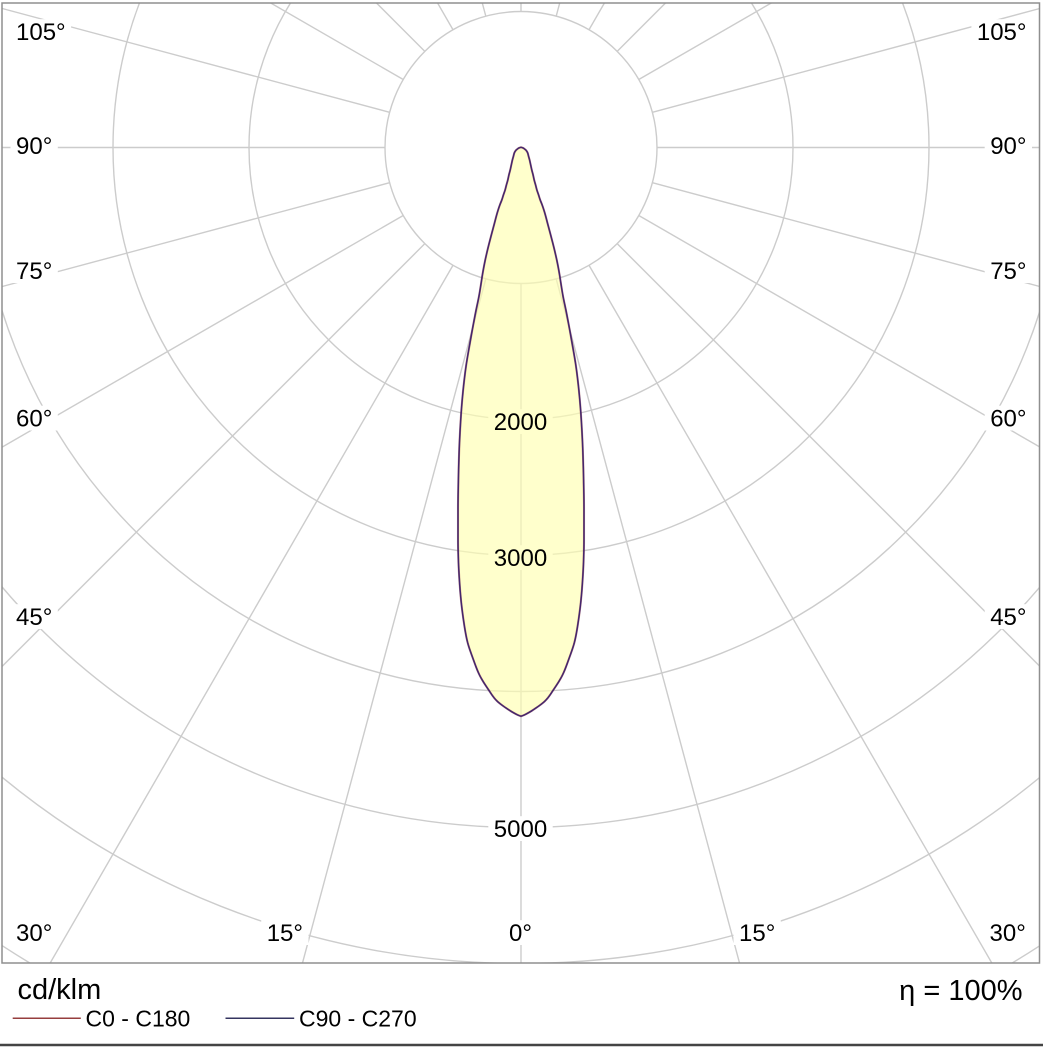 Image resolution: width=1043 pixels, height=1047 pixels. I want to click on svg-text: C90 - C270, so click(358, 1018).